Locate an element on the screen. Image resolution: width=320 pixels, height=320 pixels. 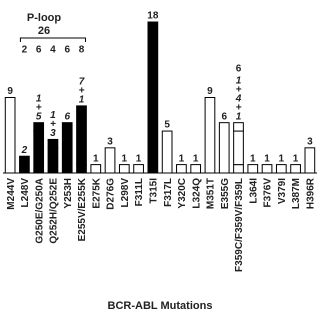
x-tick-label: T315I is located at coordinates (154, 191).